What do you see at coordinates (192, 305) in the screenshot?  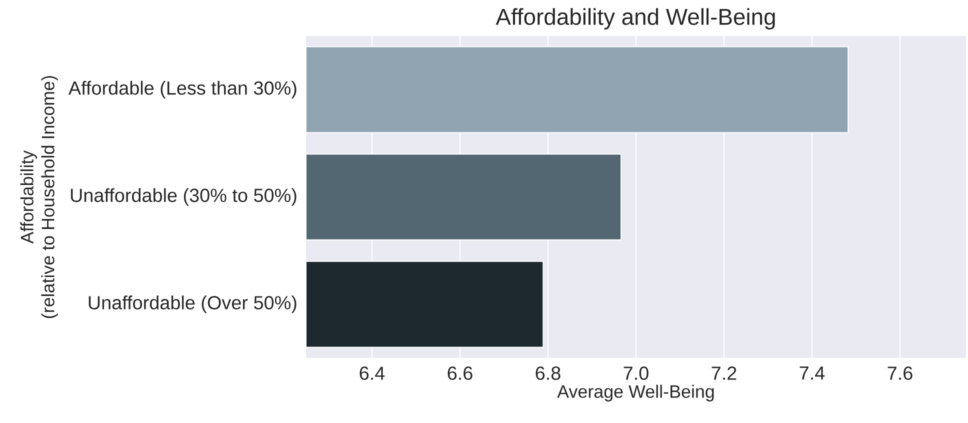 I see `y-tick-label: Unaffordable (Over 50%)` at bounding box center [192, 305].